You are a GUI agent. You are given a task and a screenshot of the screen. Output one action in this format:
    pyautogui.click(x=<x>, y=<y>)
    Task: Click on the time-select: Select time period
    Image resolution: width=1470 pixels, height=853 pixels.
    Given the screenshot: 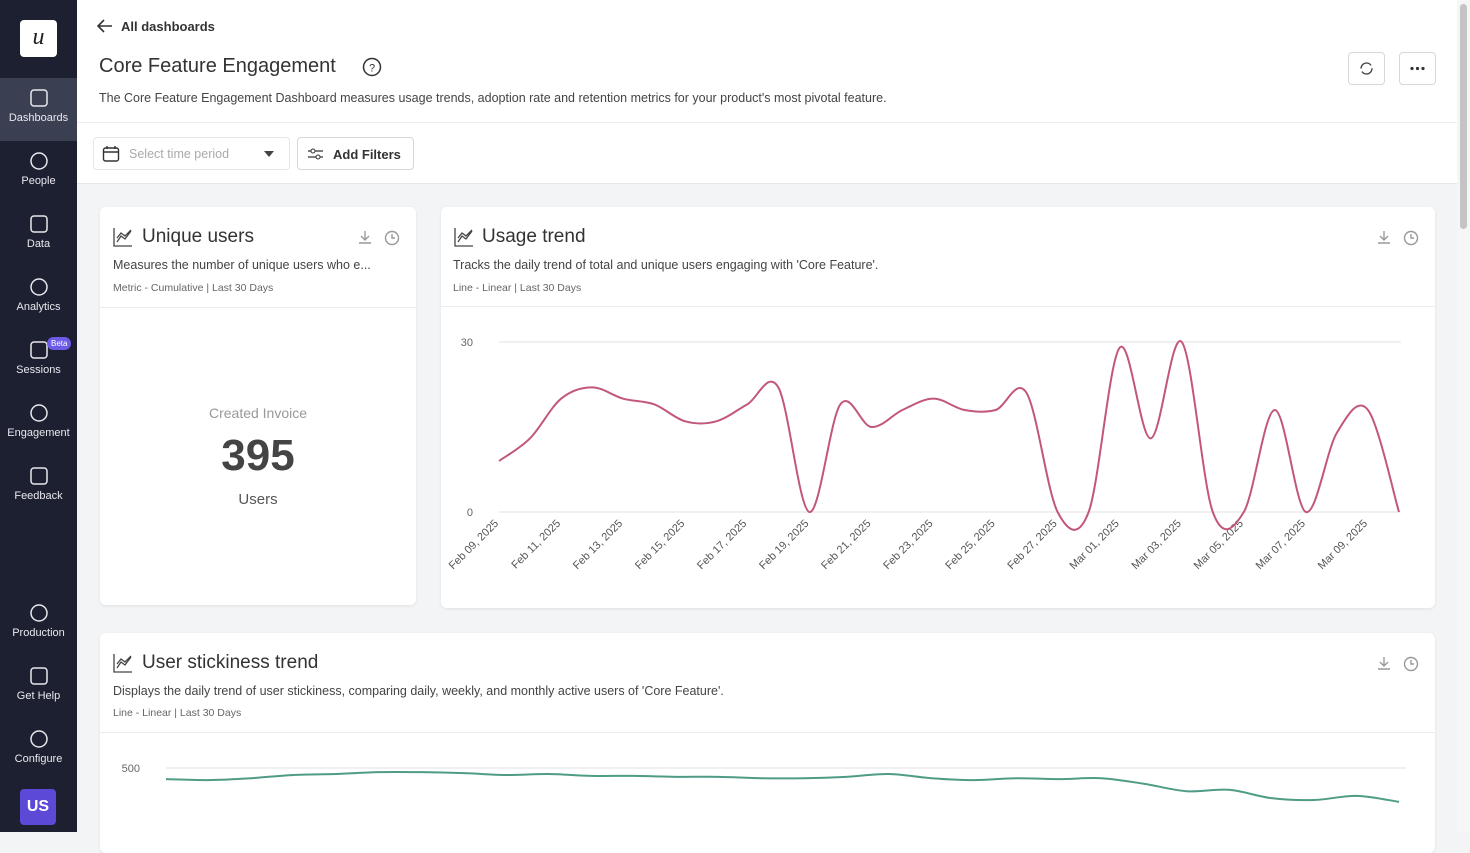 What is the action you would take?
    pyautogui.click(x=191, y=153)
    